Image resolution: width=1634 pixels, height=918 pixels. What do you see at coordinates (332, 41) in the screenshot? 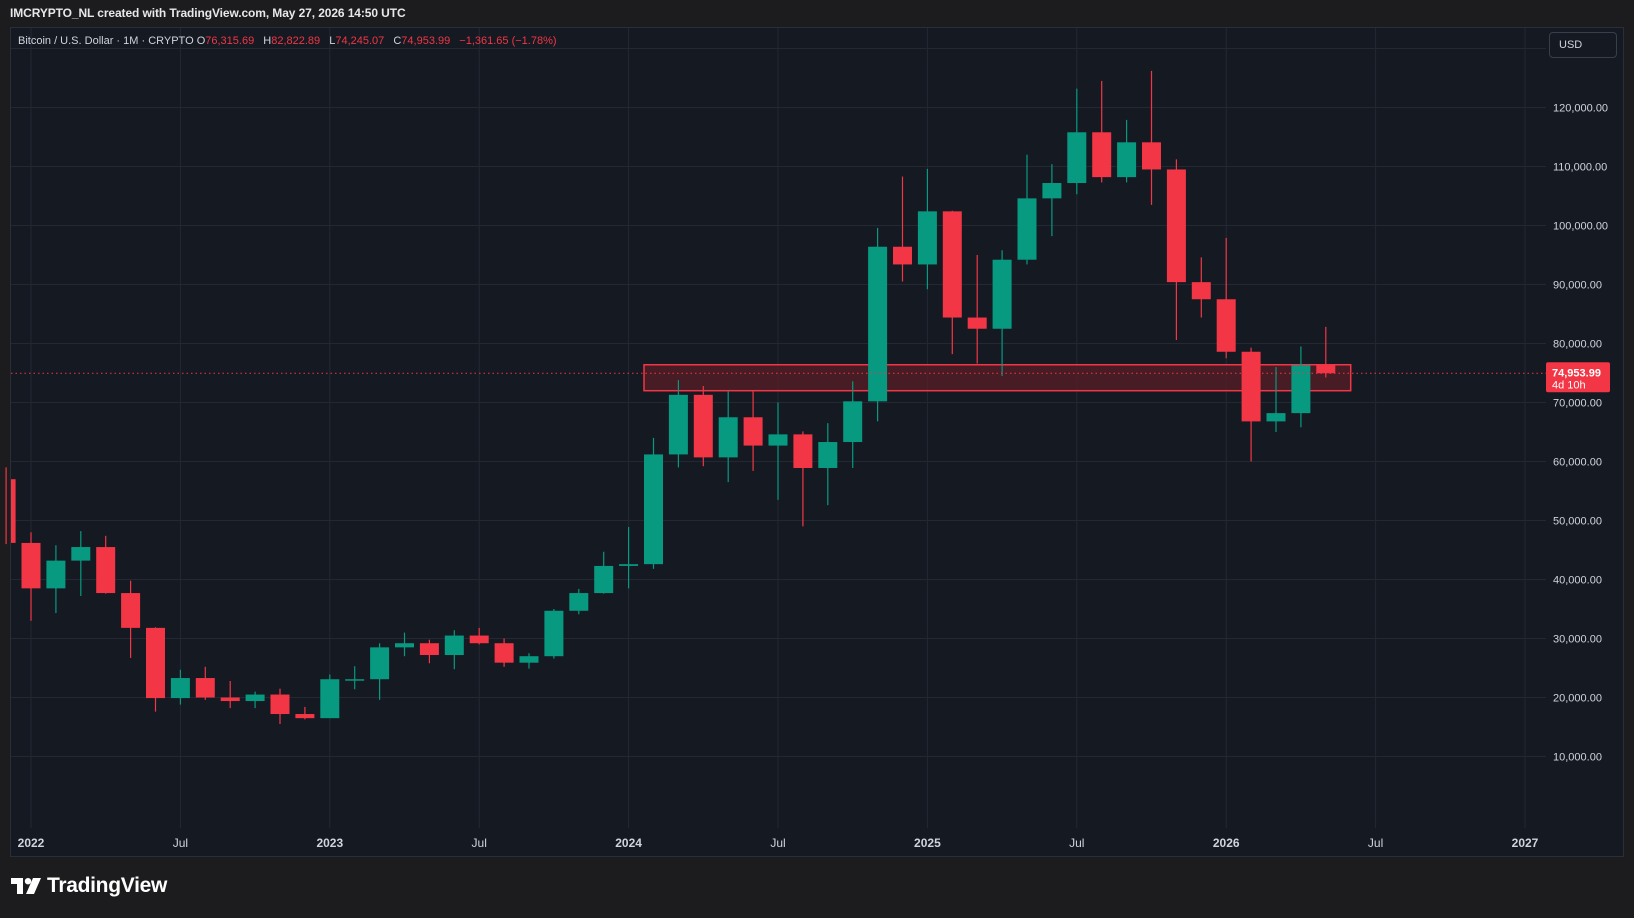
I see `legend-low-label: L` at bounding box center [332, 41].